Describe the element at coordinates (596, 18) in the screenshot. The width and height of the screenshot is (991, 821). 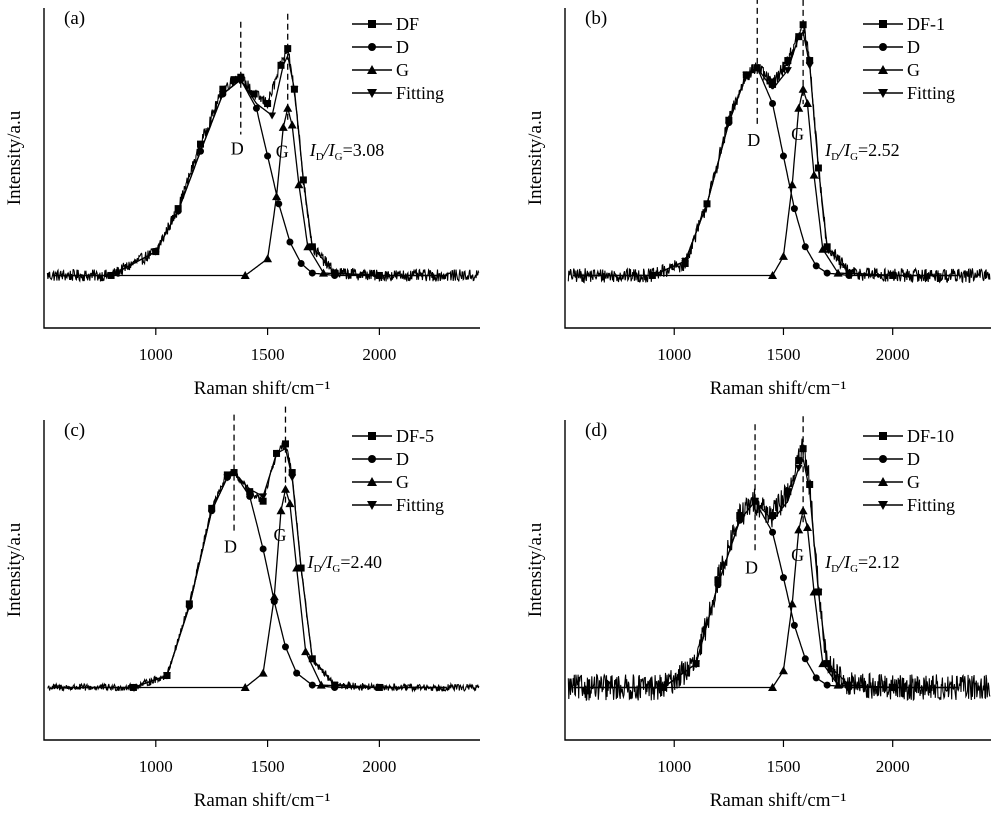
I see `panel-label: (b)` at that location.